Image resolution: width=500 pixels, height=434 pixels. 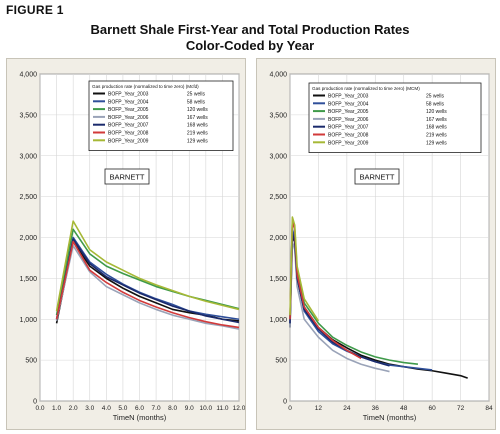 What do you see at coordinates (347, 408) in the screenshot?
I see `x-tick-label: 24` at bounding box center [347, 408].